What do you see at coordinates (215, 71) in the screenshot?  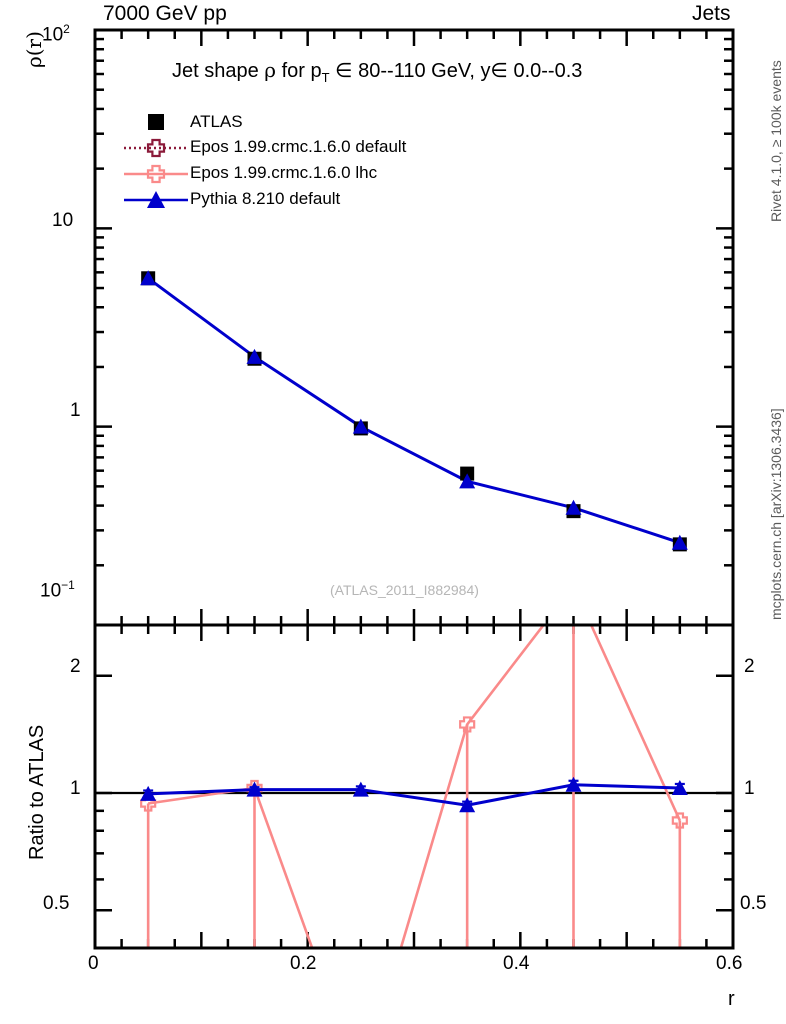 I see `plot-title-part1: Jet shape` at bounding box center [215, 71].